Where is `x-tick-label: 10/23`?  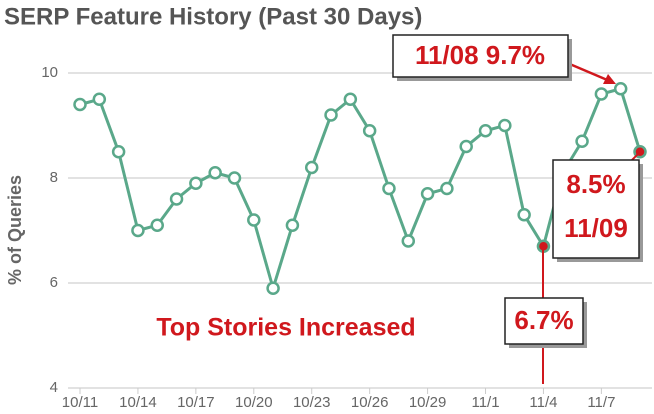
x-tick-label: 10/23 is located at coordinates (312, 402).